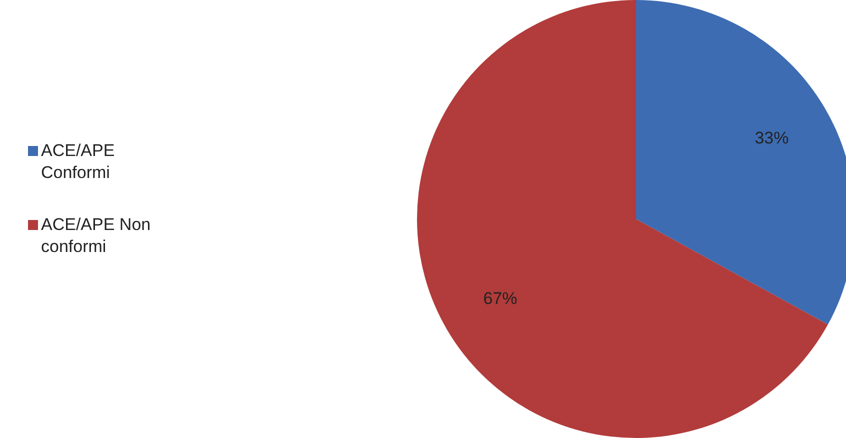 Image resolution: width=846 pixels, height=438 pixels. What do you see at coordinates (771, 138) in the screenshot?
I see `data-label: 33%` at bounding box center [771, 138].